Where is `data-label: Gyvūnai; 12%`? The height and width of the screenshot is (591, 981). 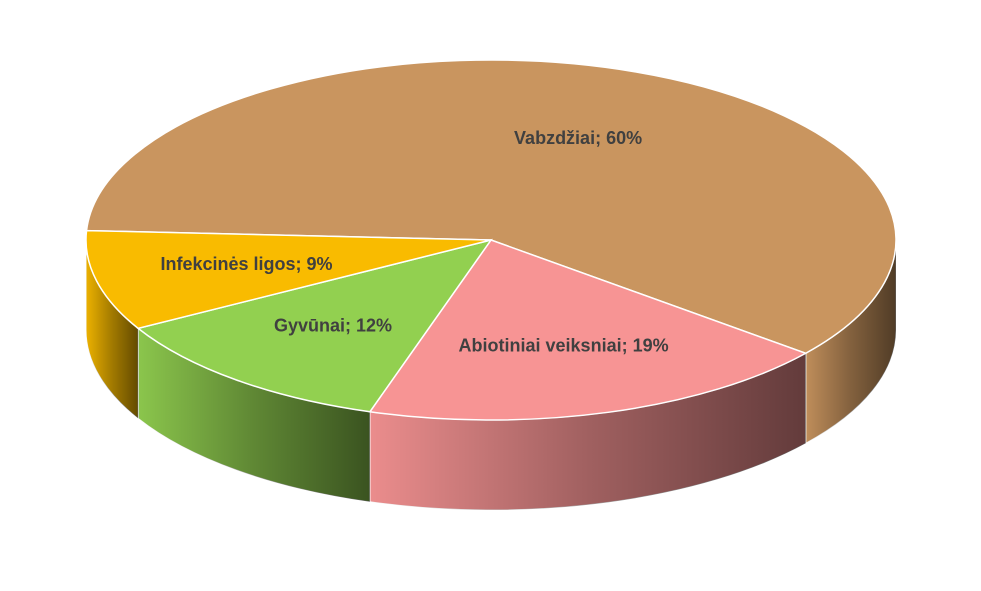
data-label: Gyvūnai; 12% is located at coordinates (333, 325).